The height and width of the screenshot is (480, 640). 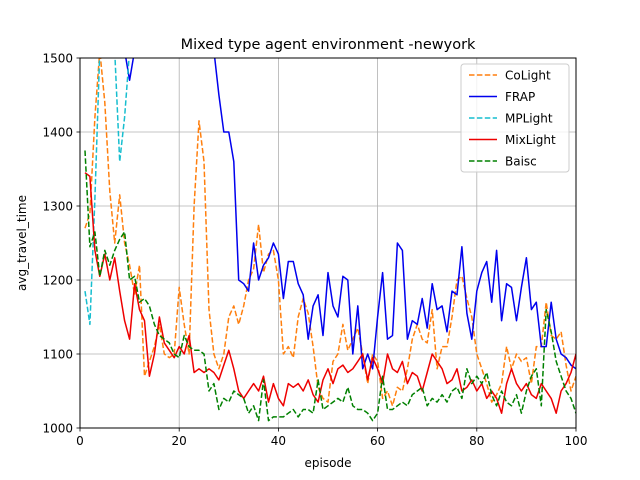 What do you see at coordinates (22, 243) in the screenshot?
I see `y-axis-label: avg_travel_time` at bounding box center [22, 243].